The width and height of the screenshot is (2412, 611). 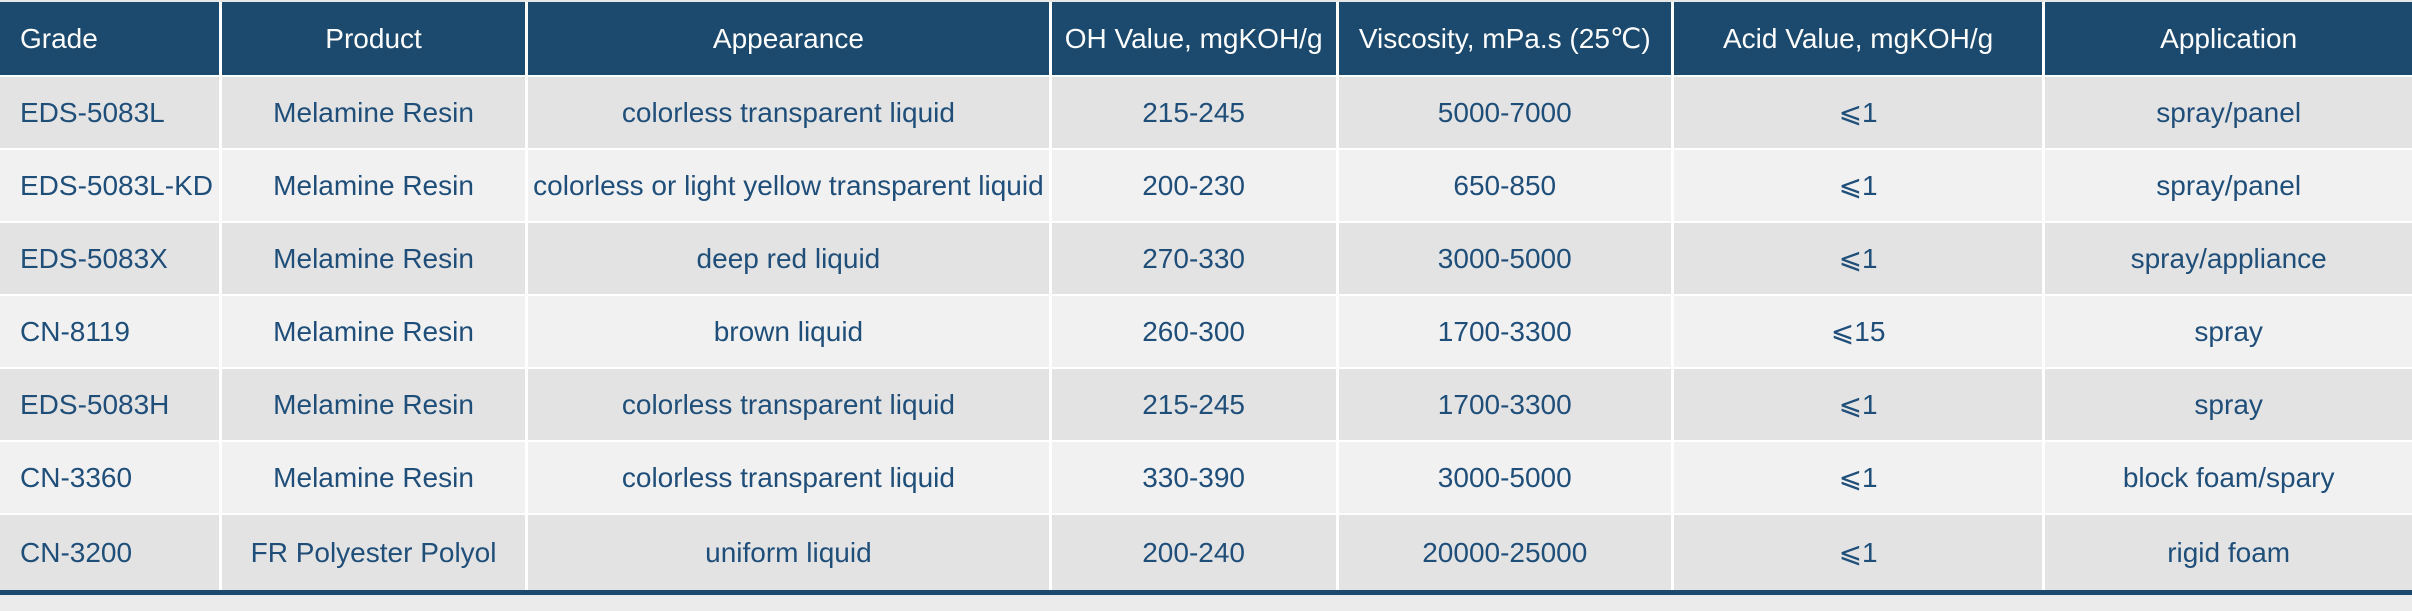 What do you see at coordinates (111, 332) in the screenshot?
I see `cell-grade: CN-8119` at bounding box center [111, 332].